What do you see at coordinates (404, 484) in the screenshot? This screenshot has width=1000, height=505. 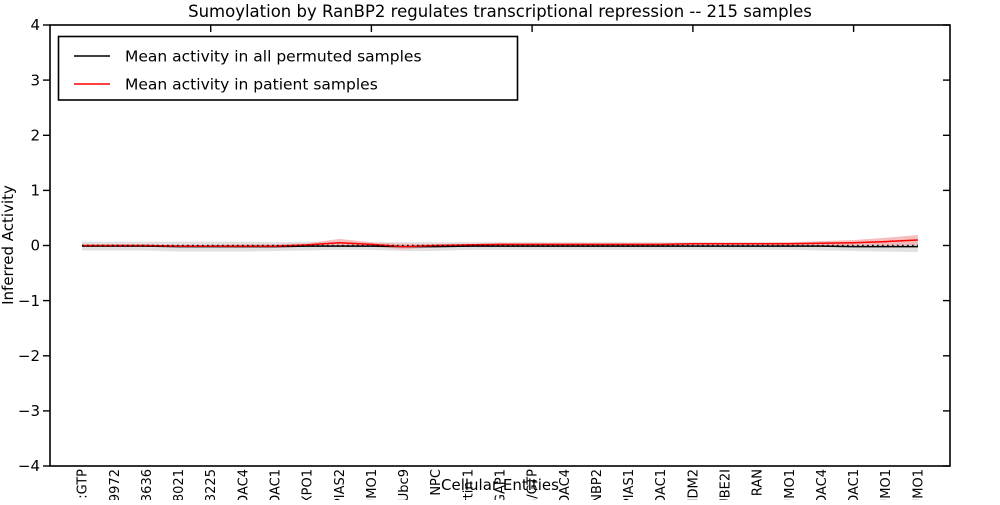 I see `x-category-label: NPC/RanGAP1/SUMO1/RanBP2/Ubc9` at bounding box center [404, 484].